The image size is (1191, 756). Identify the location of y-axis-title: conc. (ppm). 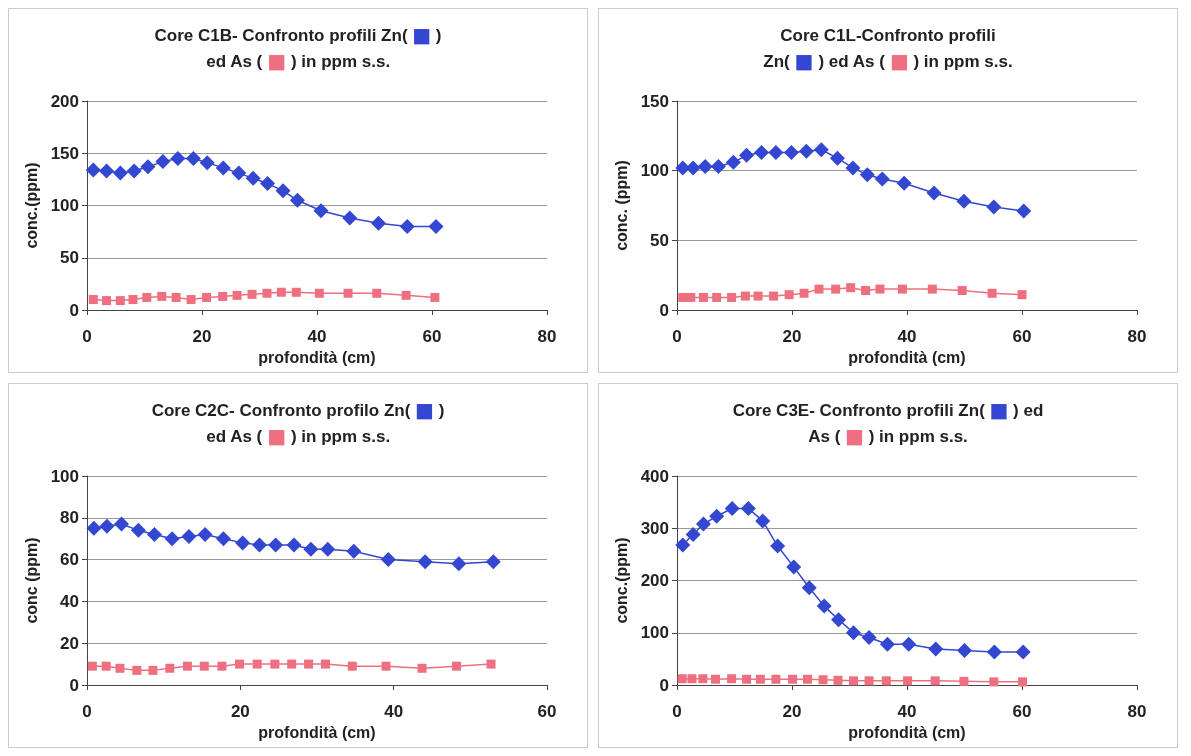
(622, 205).